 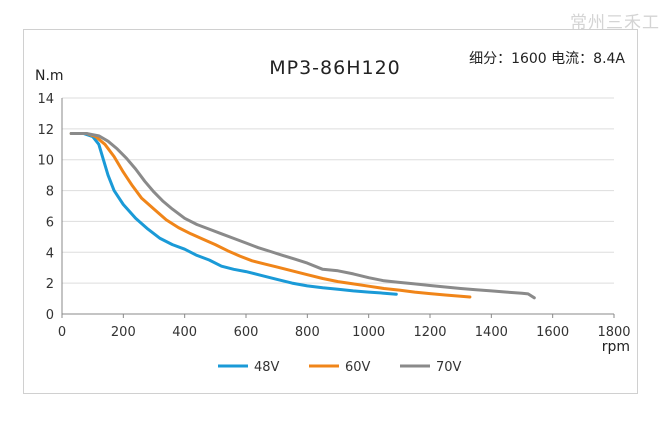 I want to click on y-tick-label: 12, so click(x=45, y=130).